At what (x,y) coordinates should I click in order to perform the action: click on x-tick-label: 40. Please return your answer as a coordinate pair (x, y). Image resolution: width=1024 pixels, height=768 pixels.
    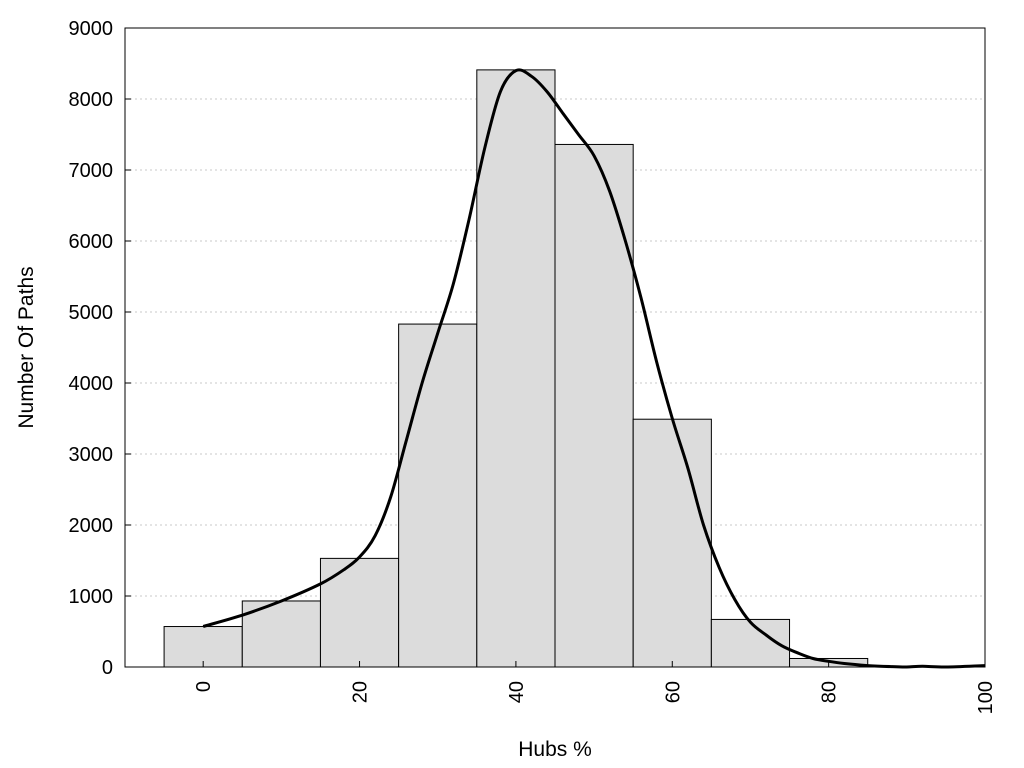
    Looking at the image, I should click on (517, 692).